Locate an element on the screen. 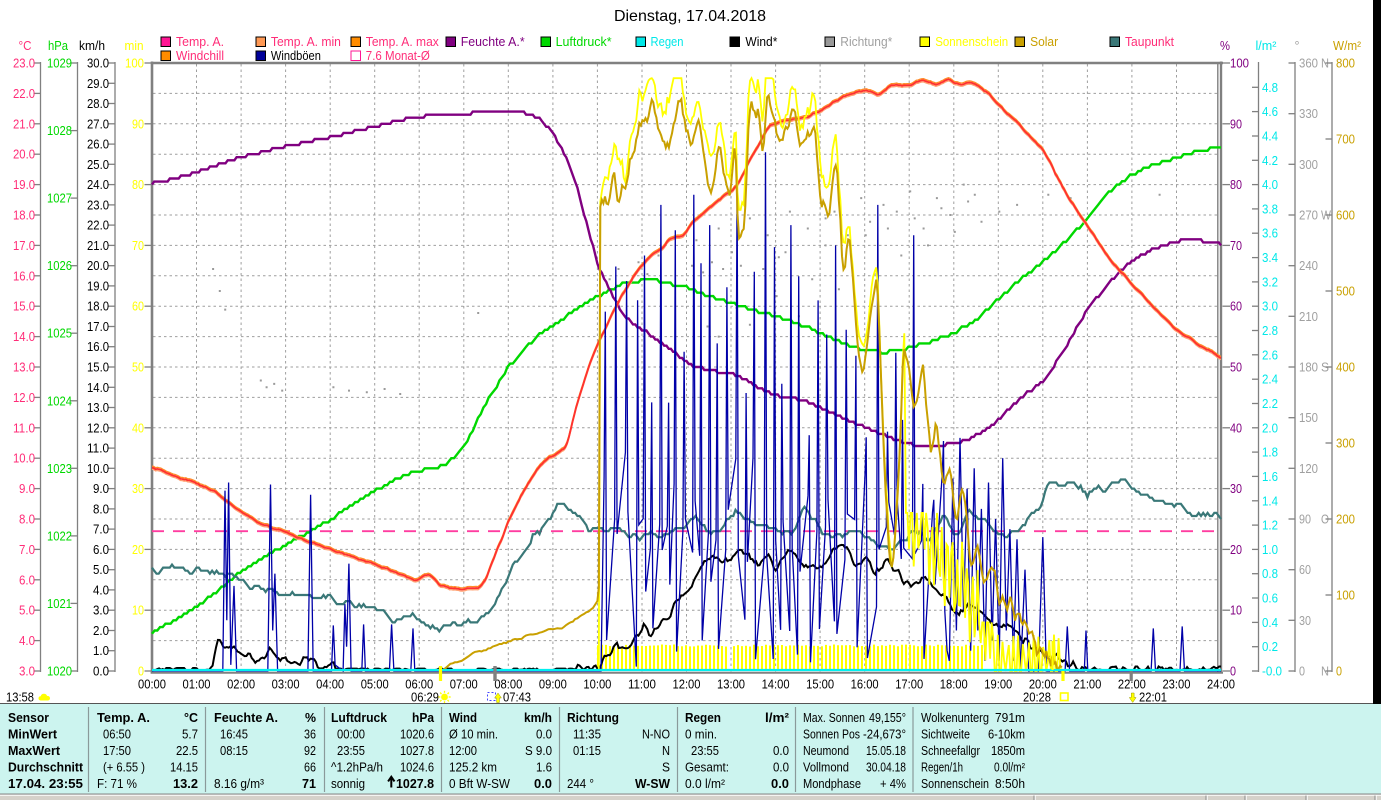 This screenshot has height=800, width=1381. svg-text: 13:58 is located at coordinates (20, 697).